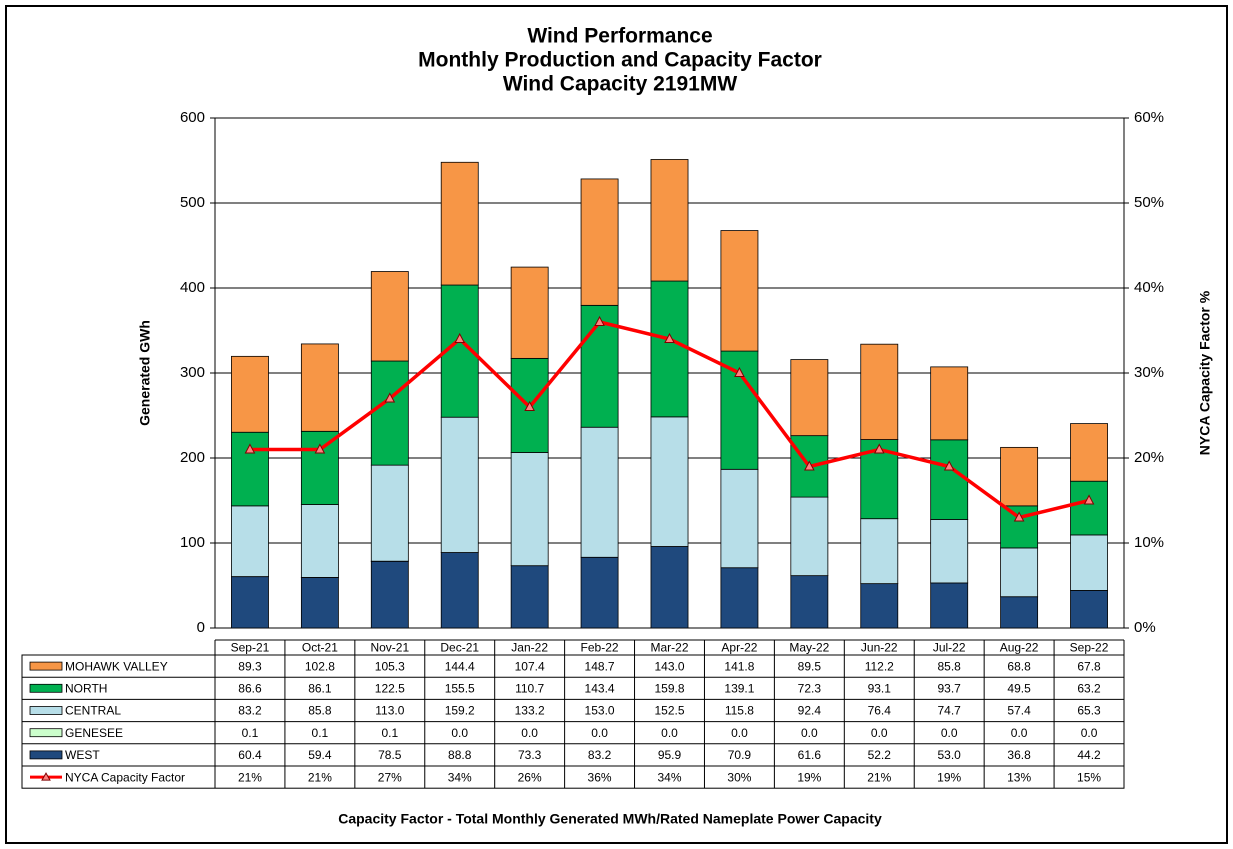 The image size is (1233, 849). I want to click on chart-title: Wind Performance, so click(619, 36).